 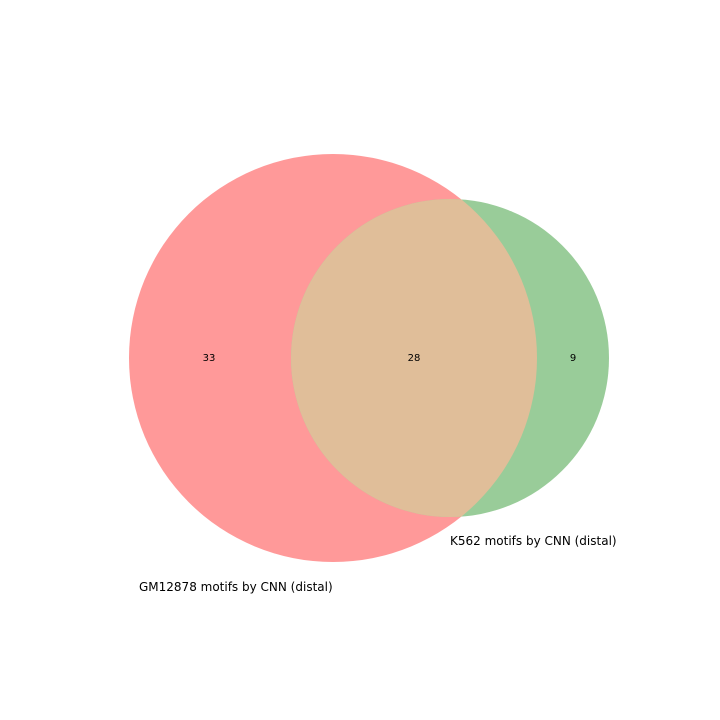 I want to click on set-b-label: K562 motifs by CNN (distal), so click(x=533, y=541).